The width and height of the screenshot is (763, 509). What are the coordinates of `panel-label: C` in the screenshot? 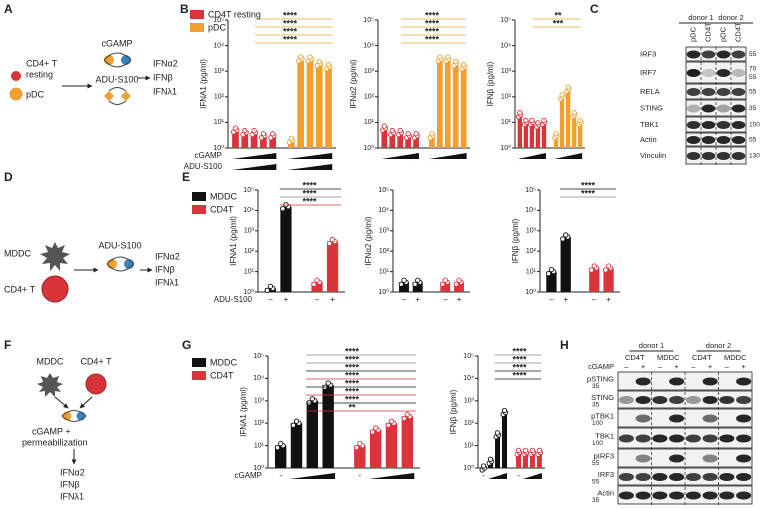 It's located at (594, 9).